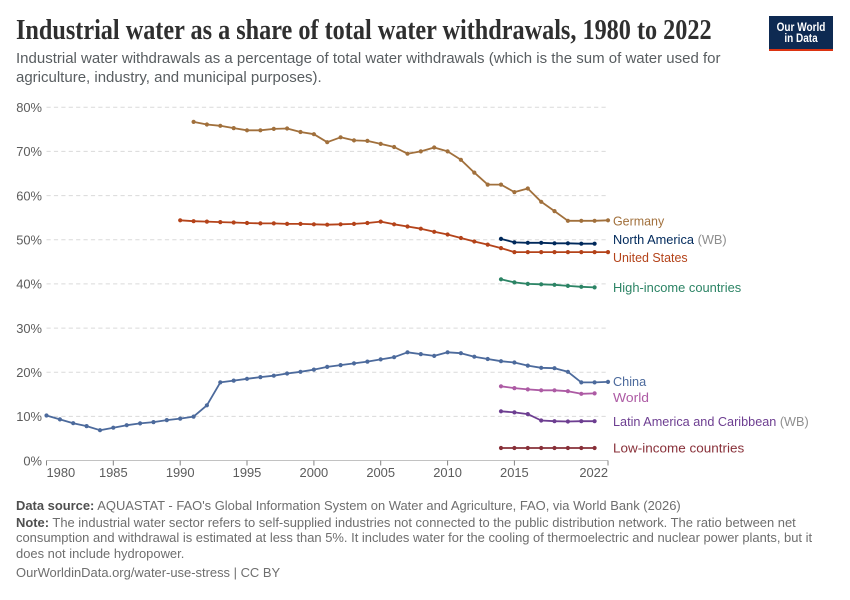 This screenshot has height=600, width=850. Describe the element at coordinates (630, 381) in the screenshot. I see `svg-text: China` at that location.